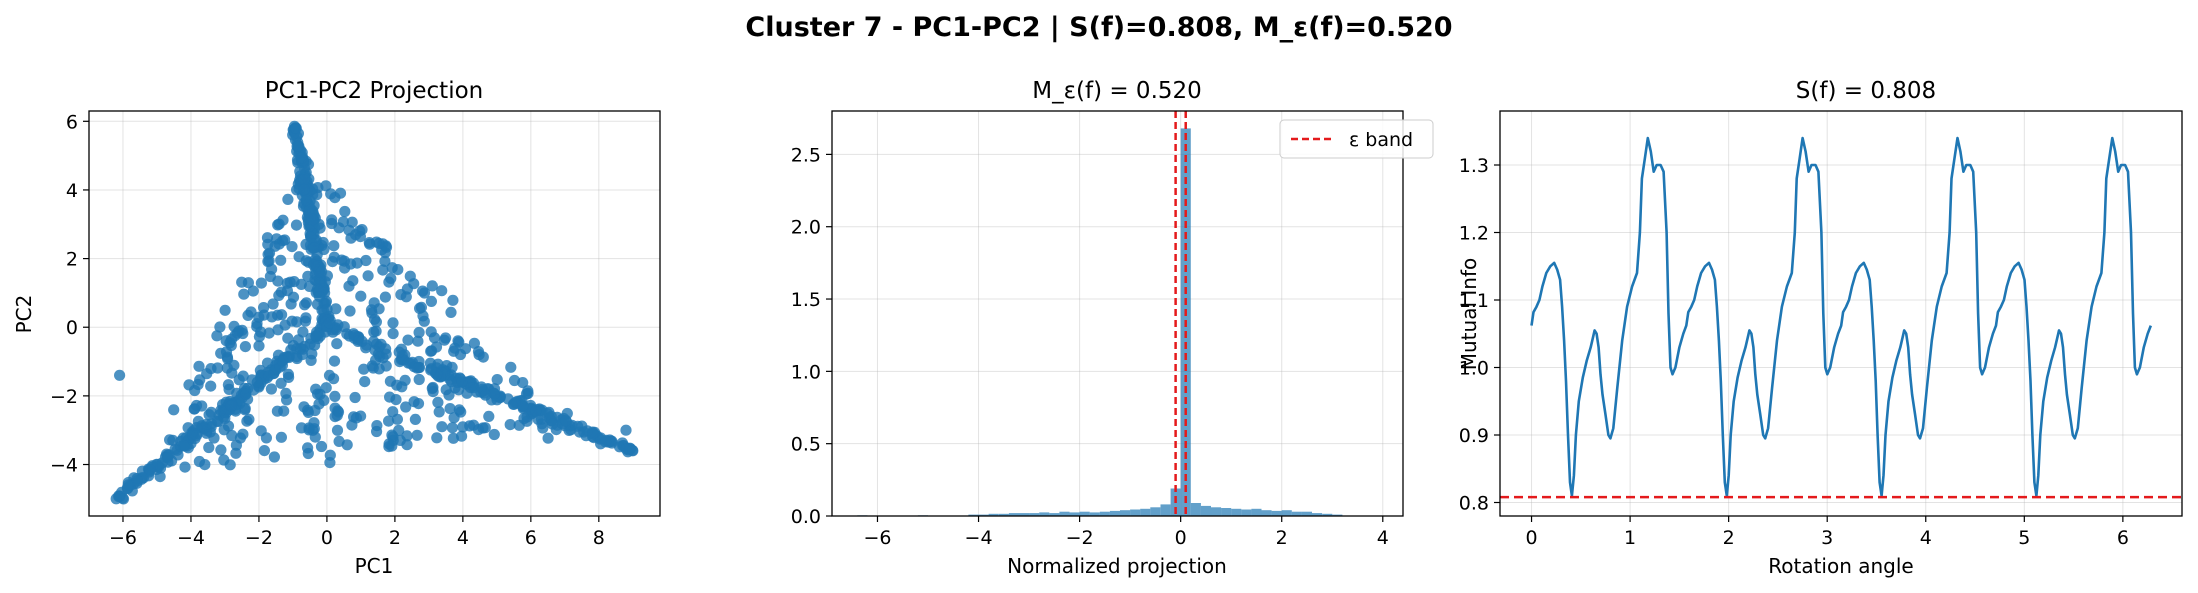 Image resolution: width=2198 pixels, height=593 pixels. Describe the element at coordinates (1474, 301) in the screenshot. I see `y-tick-label: 1.1` at that location.